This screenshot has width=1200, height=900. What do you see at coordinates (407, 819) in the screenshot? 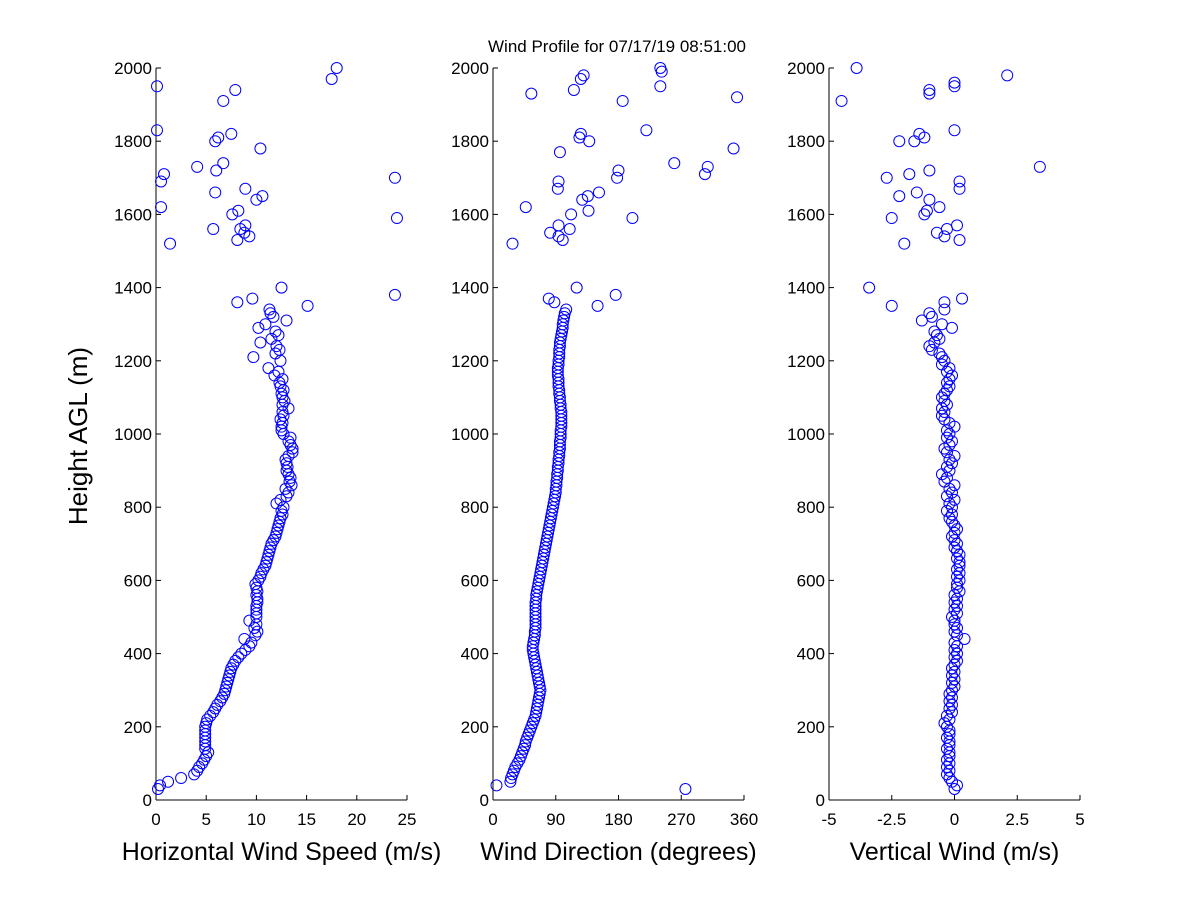
I see `x-tick-label: 25` at bounding box center [407, 819].